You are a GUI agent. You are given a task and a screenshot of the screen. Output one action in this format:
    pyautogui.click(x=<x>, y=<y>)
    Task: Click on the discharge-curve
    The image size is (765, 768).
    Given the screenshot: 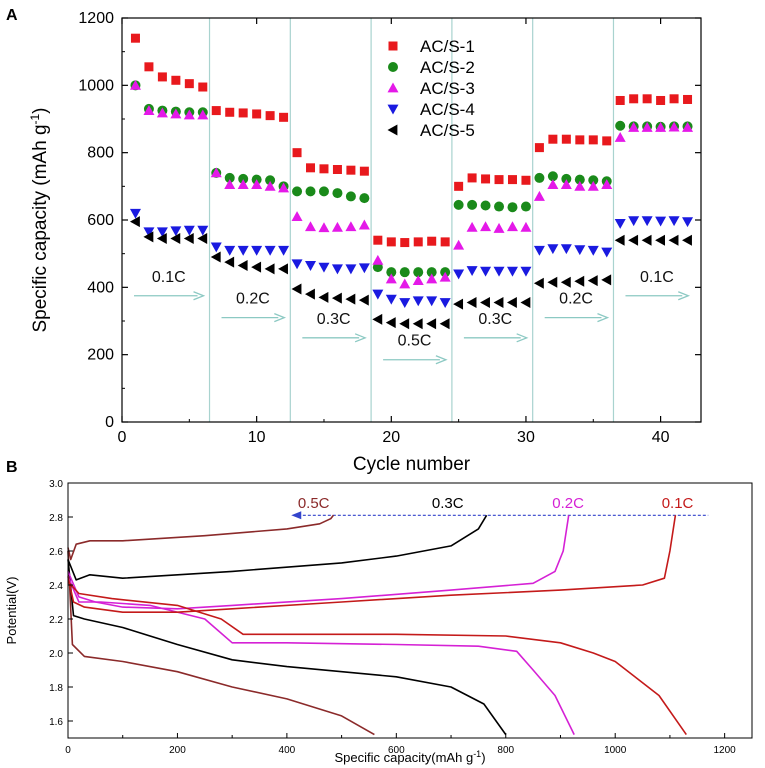 What is the action you would take?
    pyautogui.click(x=321, y=655)
    